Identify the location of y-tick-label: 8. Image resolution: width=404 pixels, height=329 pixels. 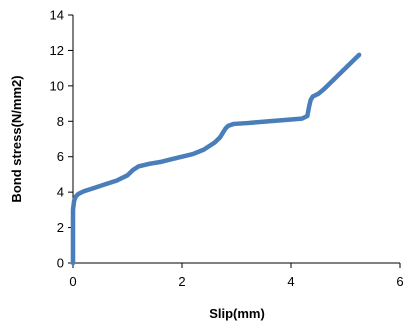
(60, 121).